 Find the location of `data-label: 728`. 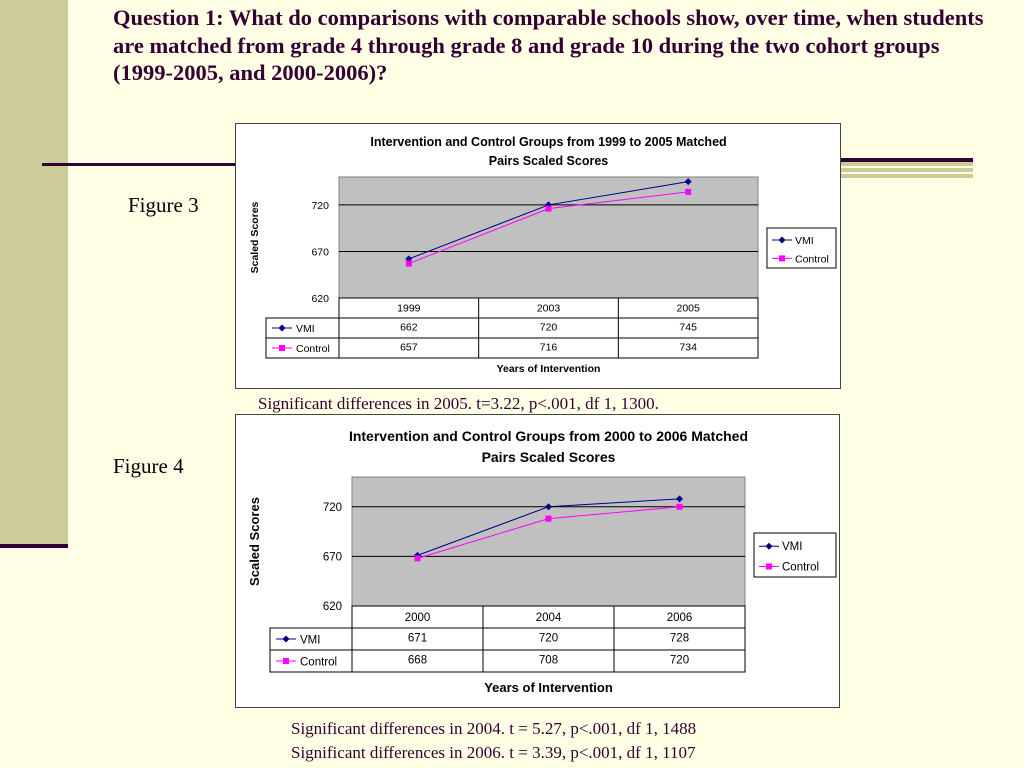

data-label: 728 is located at coordinates (679, 639).